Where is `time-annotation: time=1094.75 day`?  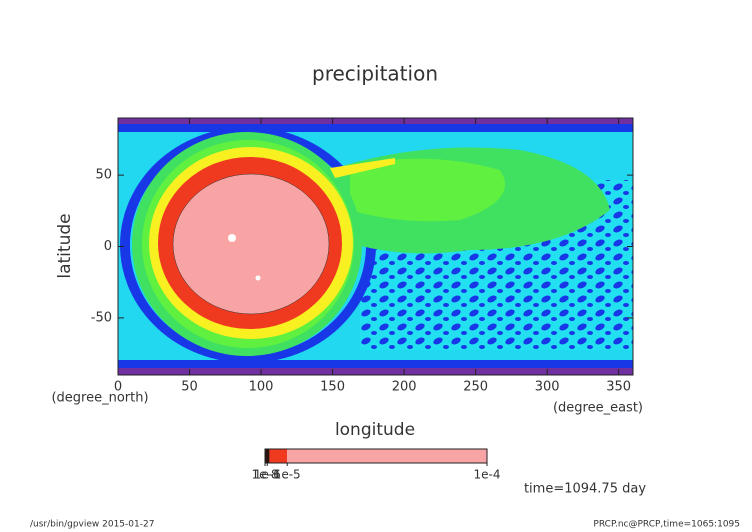
time-annotation: time=1094.75 day is located at coordinates (585, 489).